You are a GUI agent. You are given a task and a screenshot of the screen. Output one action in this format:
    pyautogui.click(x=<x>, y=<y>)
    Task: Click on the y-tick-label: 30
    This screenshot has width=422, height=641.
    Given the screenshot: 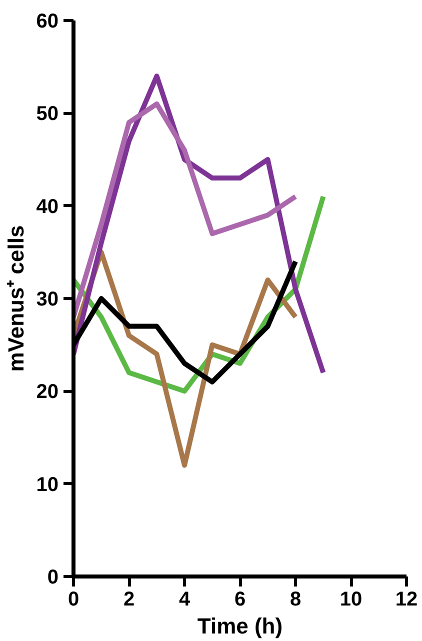 What is the action you would take?
    pyautogui.click(x=47, y=299)
    